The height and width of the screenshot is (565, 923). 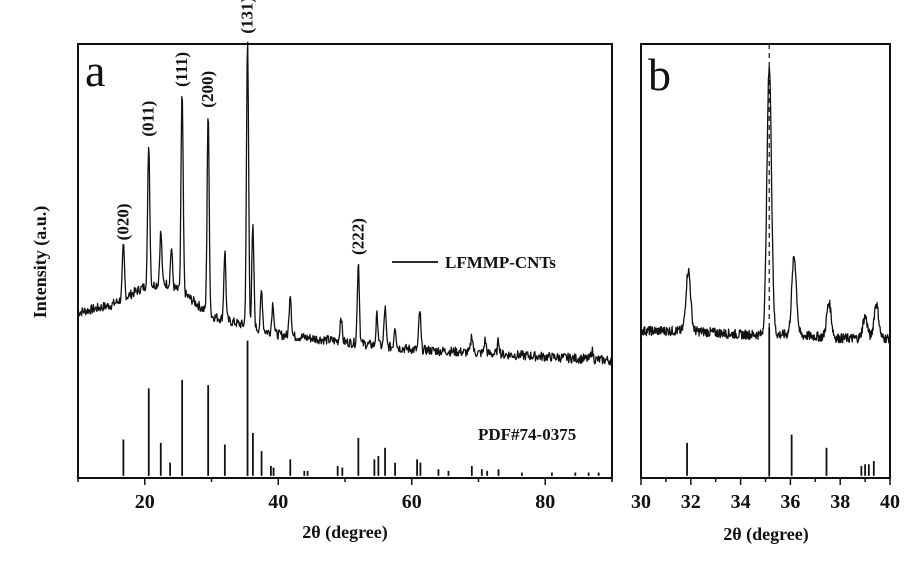 I want to click on peak-label-1: (011), so click(x=148, y=119).